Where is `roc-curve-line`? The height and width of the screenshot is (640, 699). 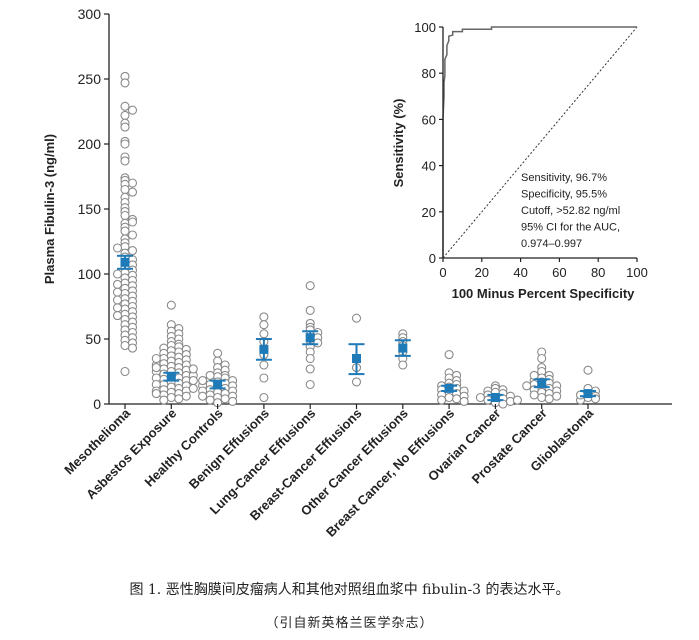
roc-curve-line is located at coordinates (539, 142).